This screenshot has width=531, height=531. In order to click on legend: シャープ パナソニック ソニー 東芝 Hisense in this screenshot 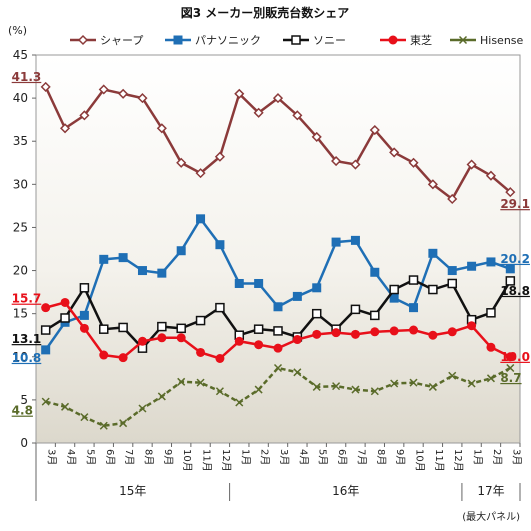, I will do `click(297, 40)`.